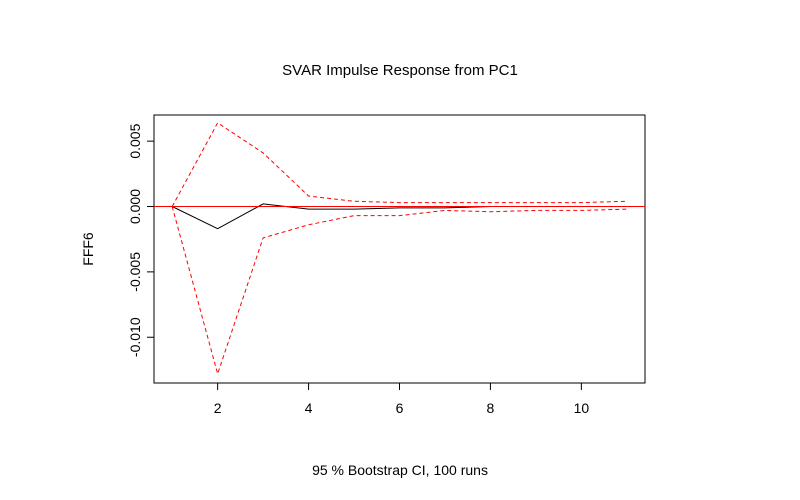  What do you see at coordinates (135, 140) in the screenshot?
I see `y-tick-label: 0.005` at bounding box center [135, 140].